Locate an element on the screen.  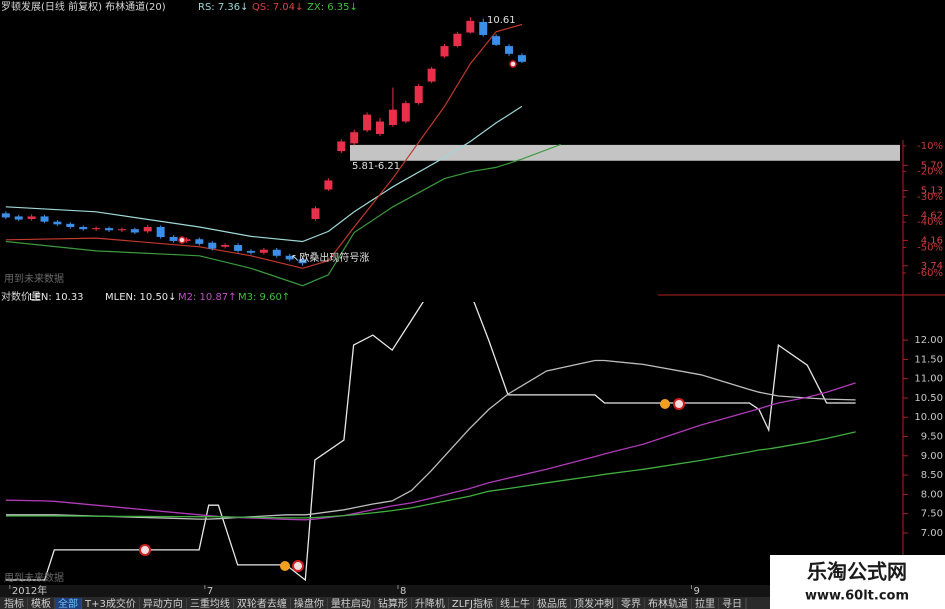
tab: 指标 is located at coordinates (14, 603).